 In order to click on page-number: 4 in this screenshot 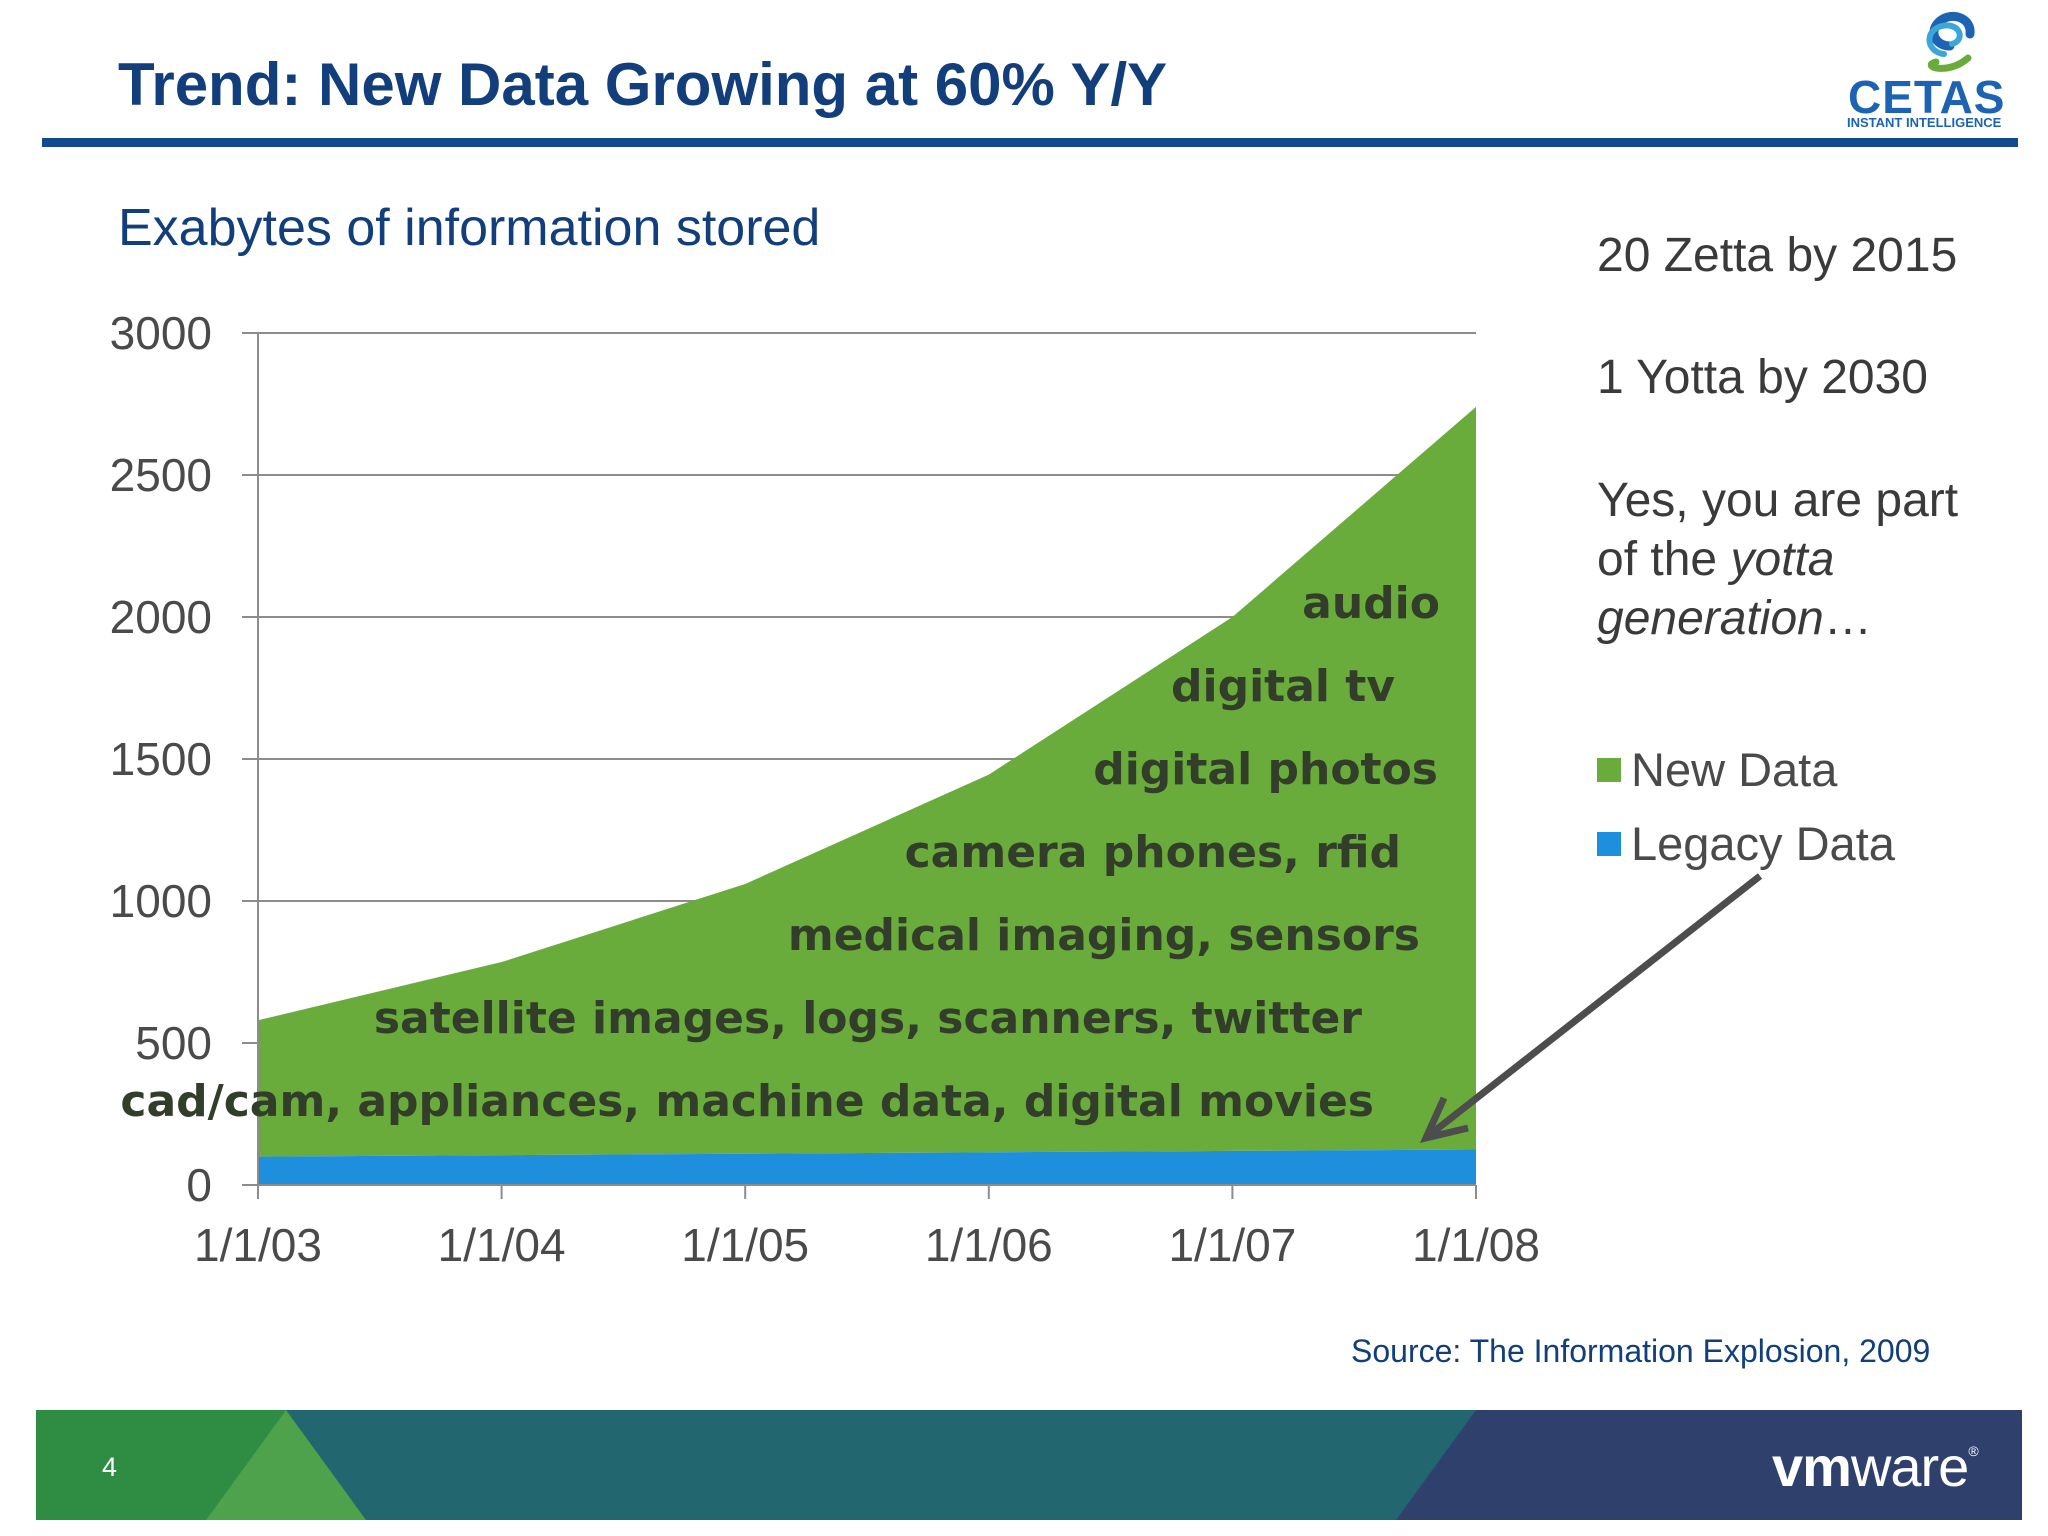, I will do `click(110, 1467)`.